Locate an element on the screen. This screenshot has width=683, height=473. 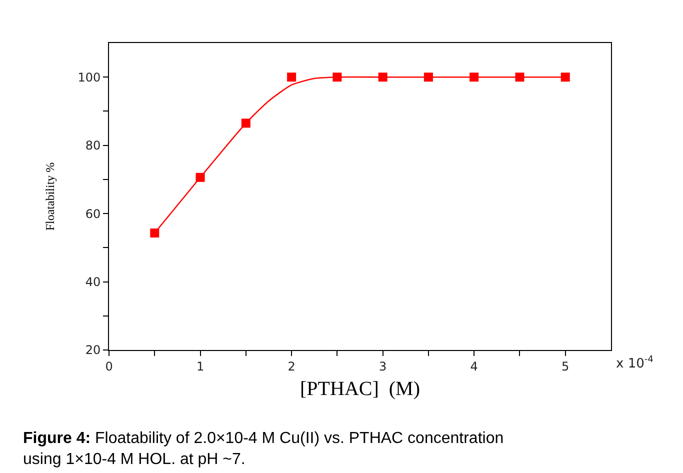
y-tick-label: 100 is located at coordinates (89, 77).